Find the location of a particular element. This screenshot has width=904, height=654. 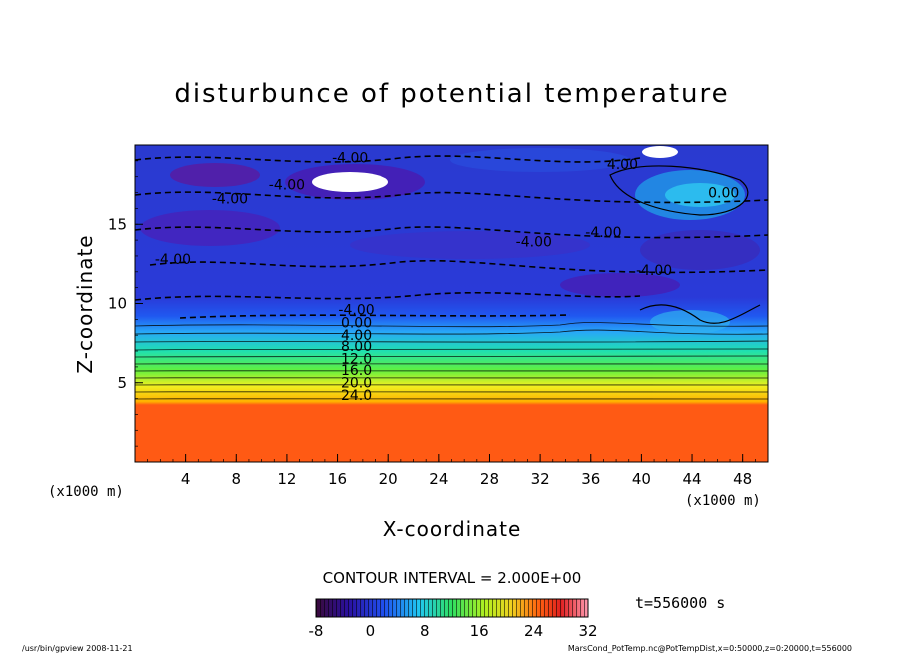

contour-label: 16.0 is located at coordinates (356, 371).